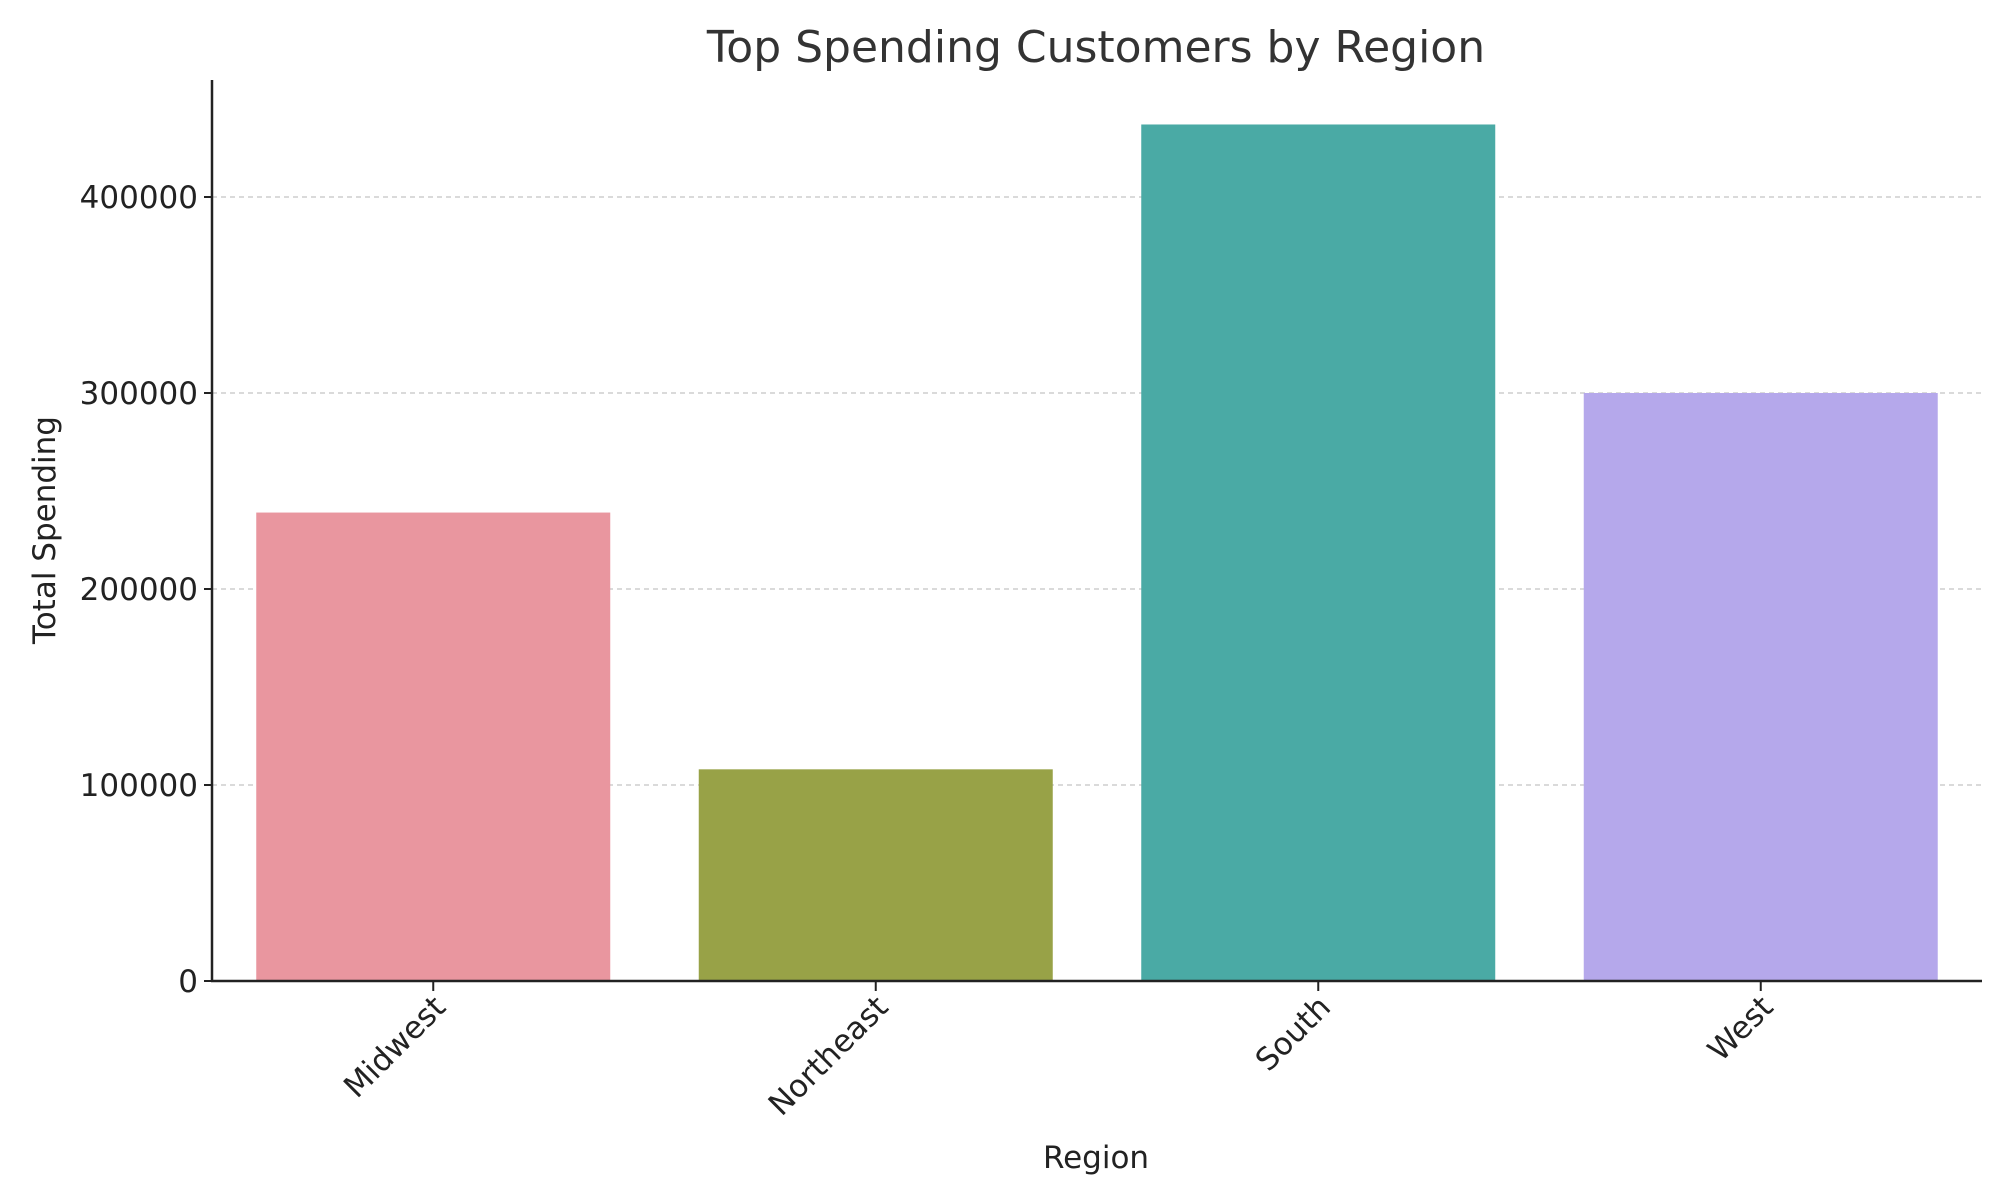  Describe the element at coordinates (1293, 1033) in the screenshot. I see `x-tick-label: South` at that location.